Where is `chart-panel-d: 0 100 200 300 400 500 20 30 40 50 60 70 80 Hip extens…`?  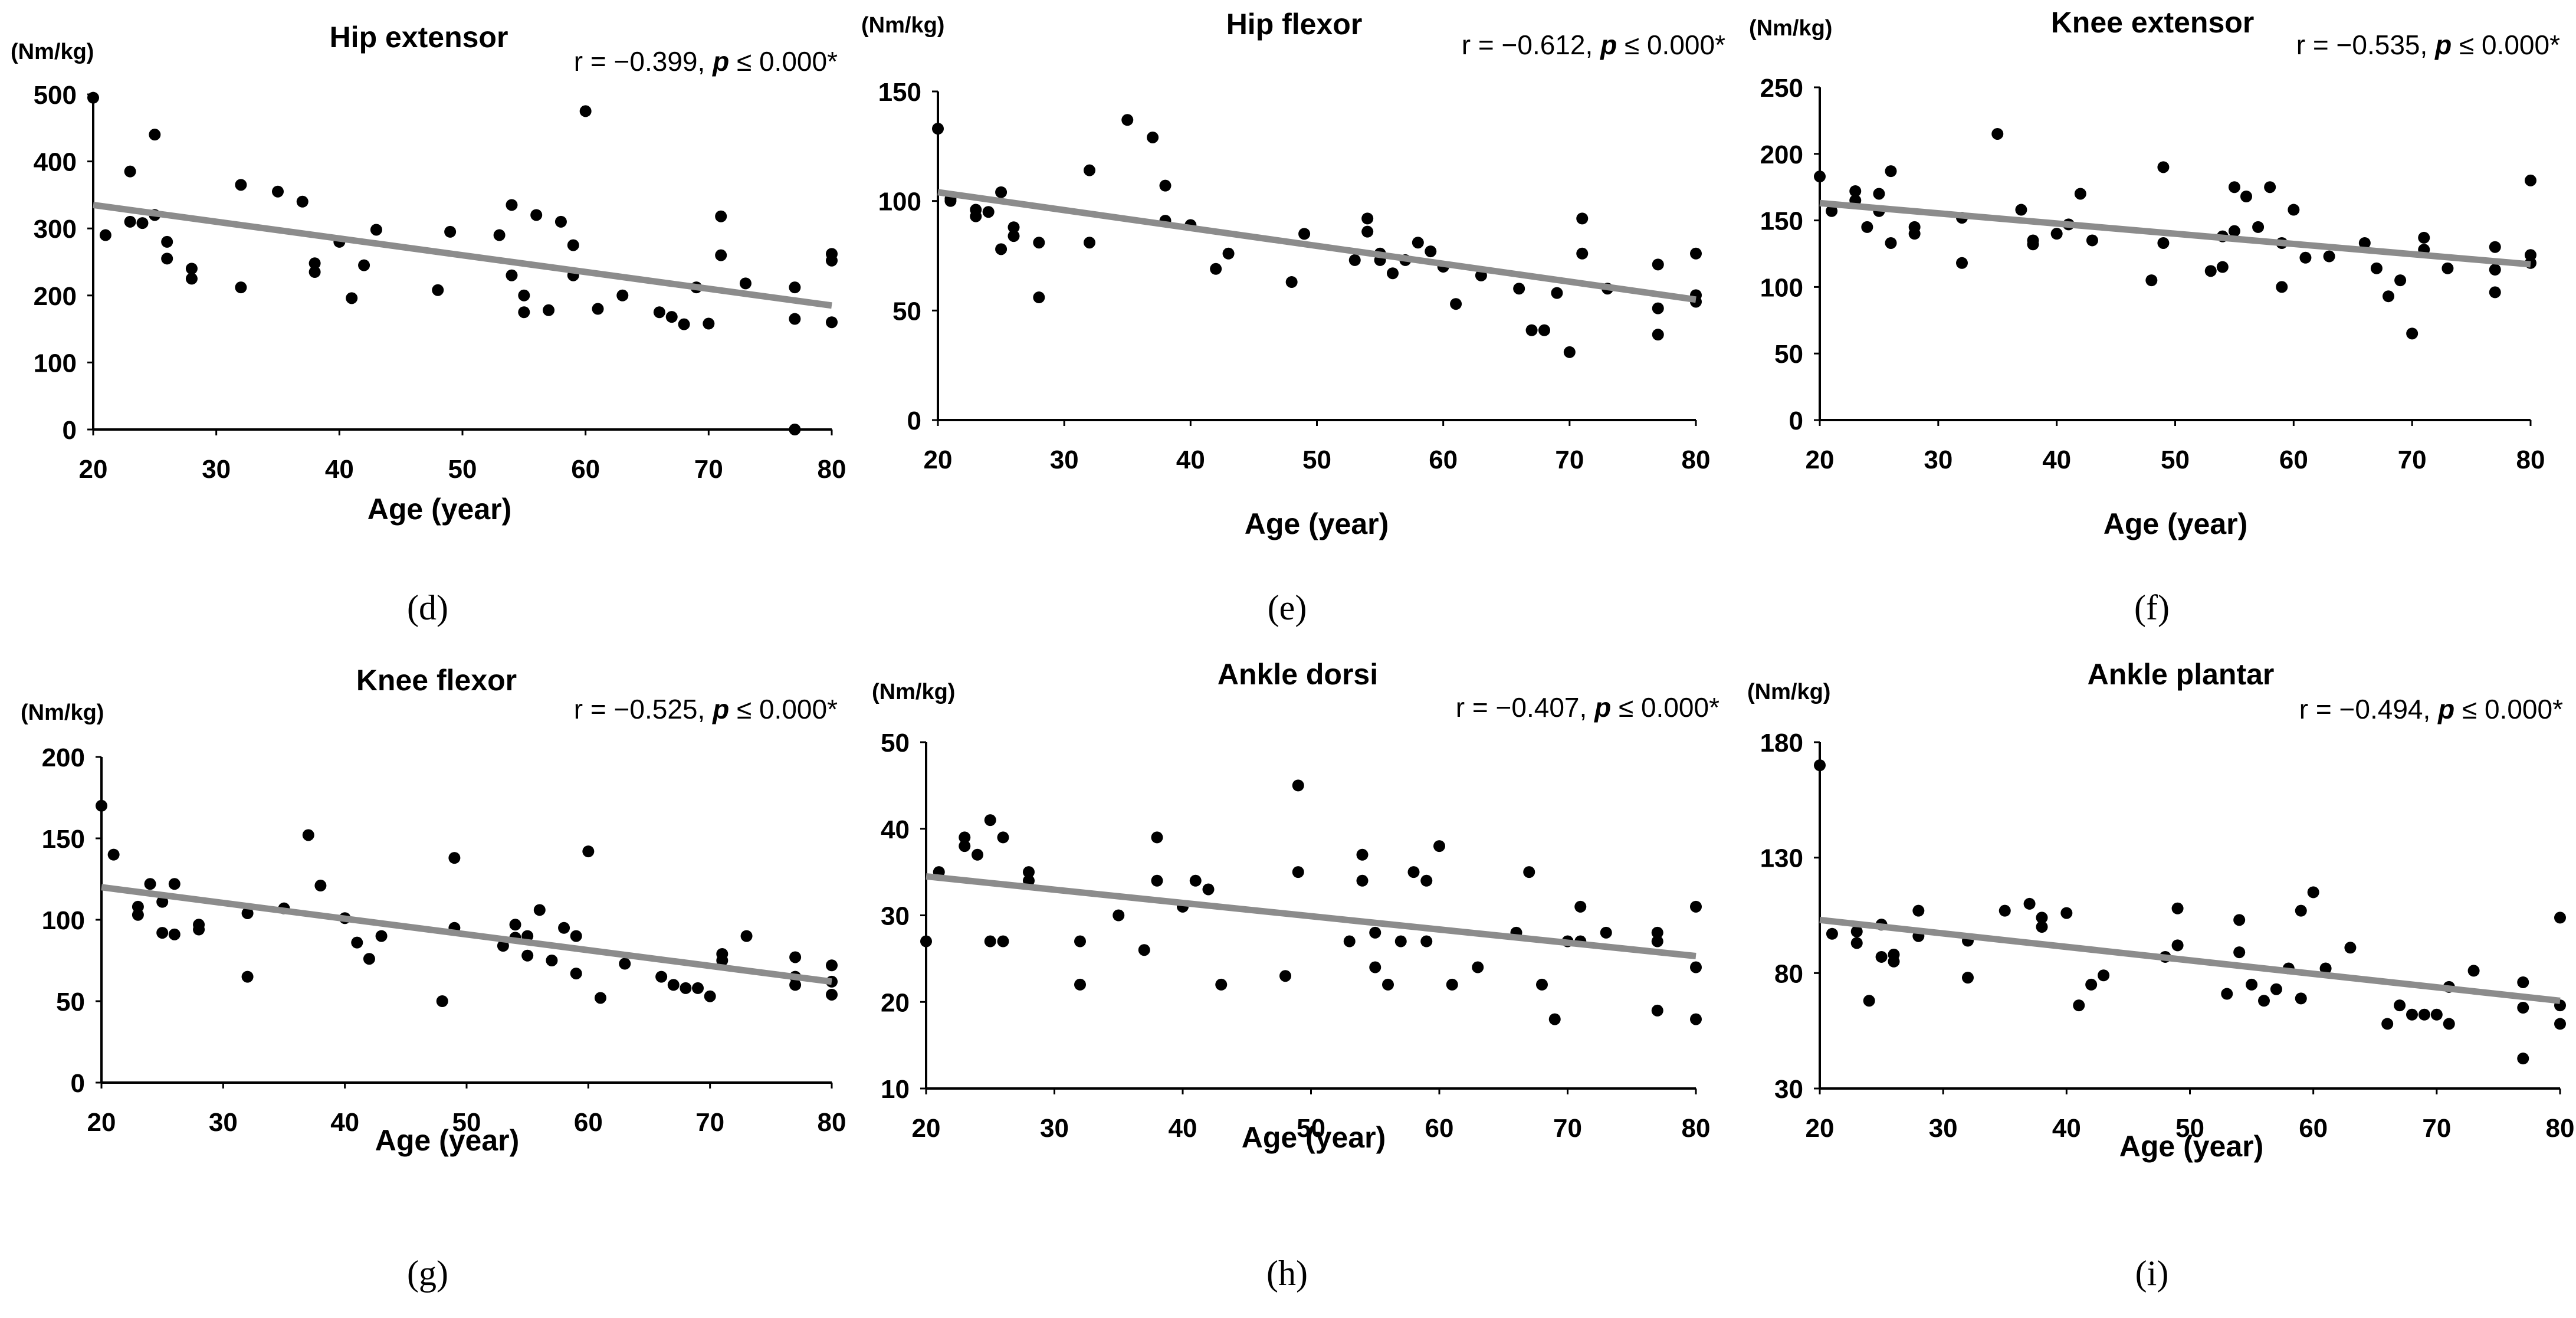
chart-panel-d: 0 100 200 300 400 500 20 30 40 50 60 70 80 Hip extens… is located at coordinates (428, 324).